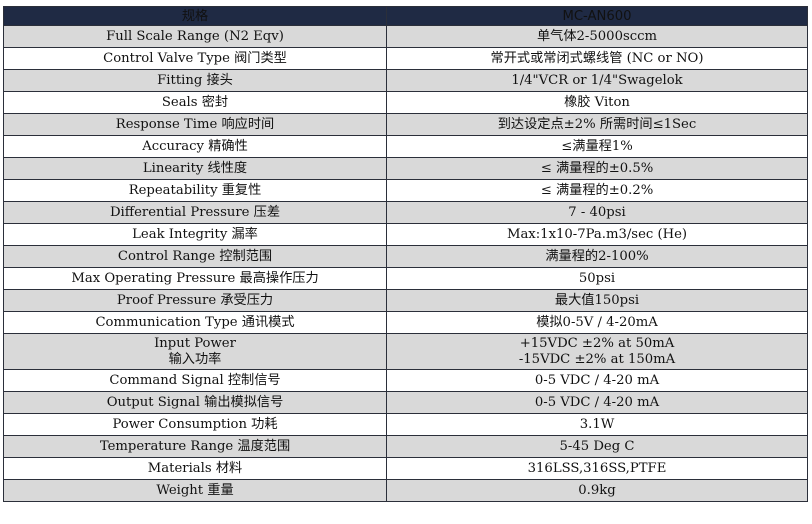 This screenshot has height=524, width=812. What do you see at coordinates (195, 446) in the screenshot?
I see `spec-label: Temperature Range 温度范围` at bounding box center [195, 446].